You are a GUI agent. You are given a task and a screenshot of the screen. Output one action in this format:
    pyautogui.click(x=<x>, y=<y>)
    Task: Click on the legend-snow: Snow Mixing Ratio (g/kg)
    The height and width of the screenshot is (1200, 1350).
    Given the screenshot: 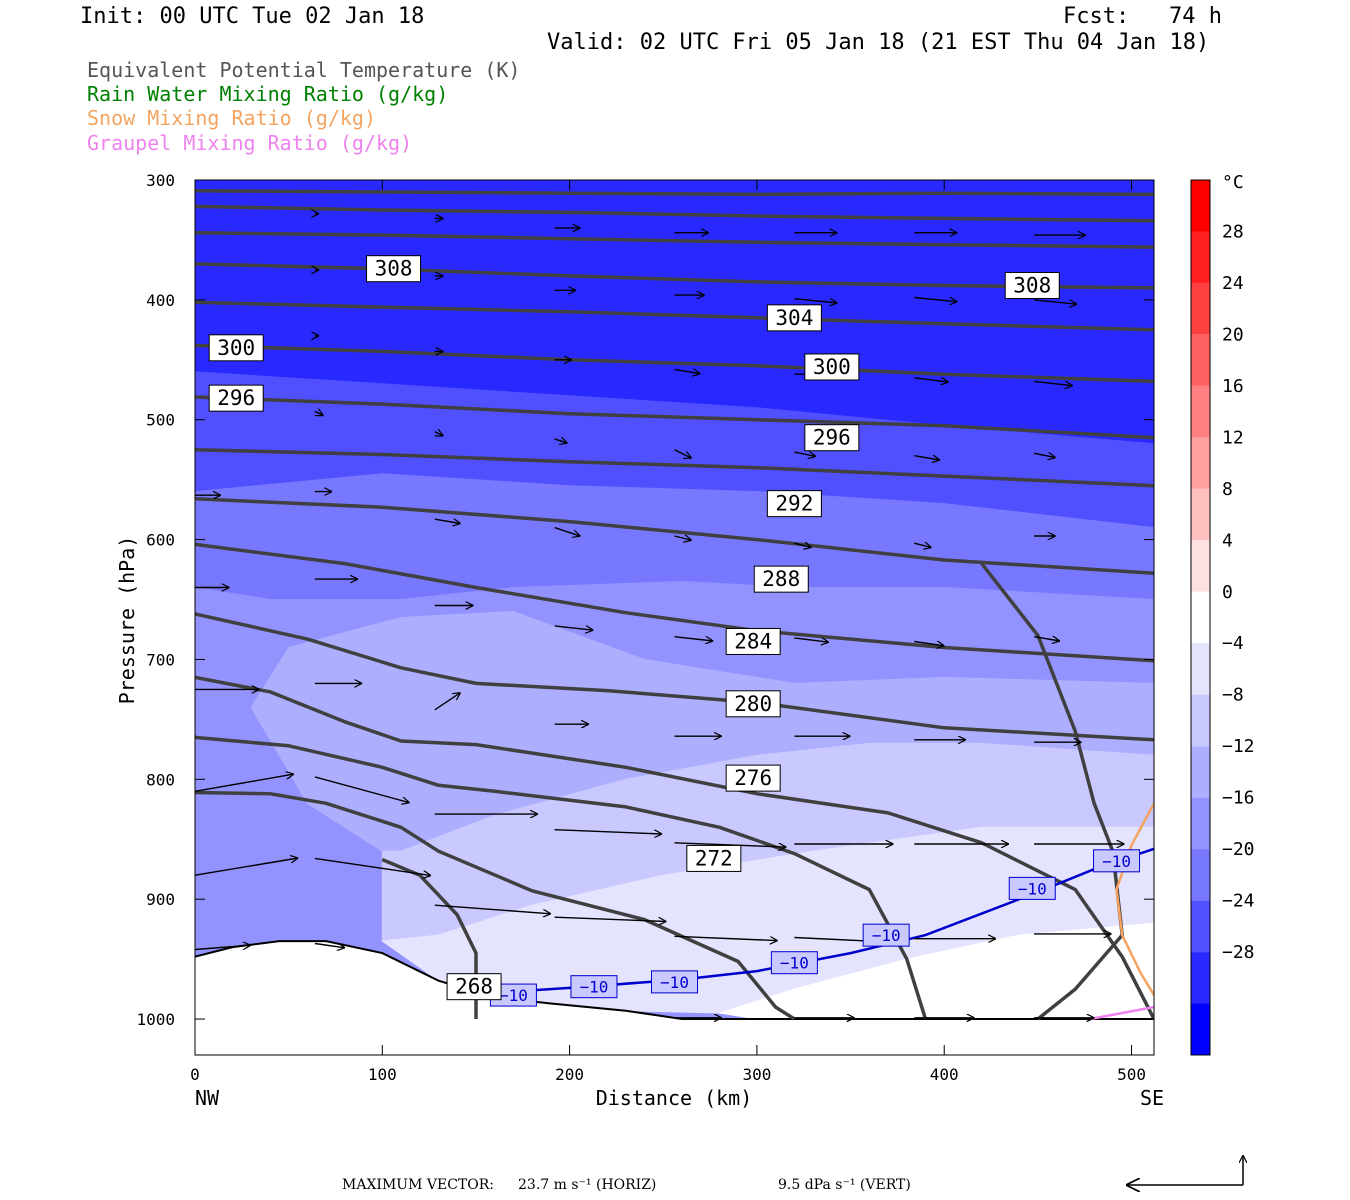 What is the action you would take?
    pyautogui.click(x=231, y=118)
    